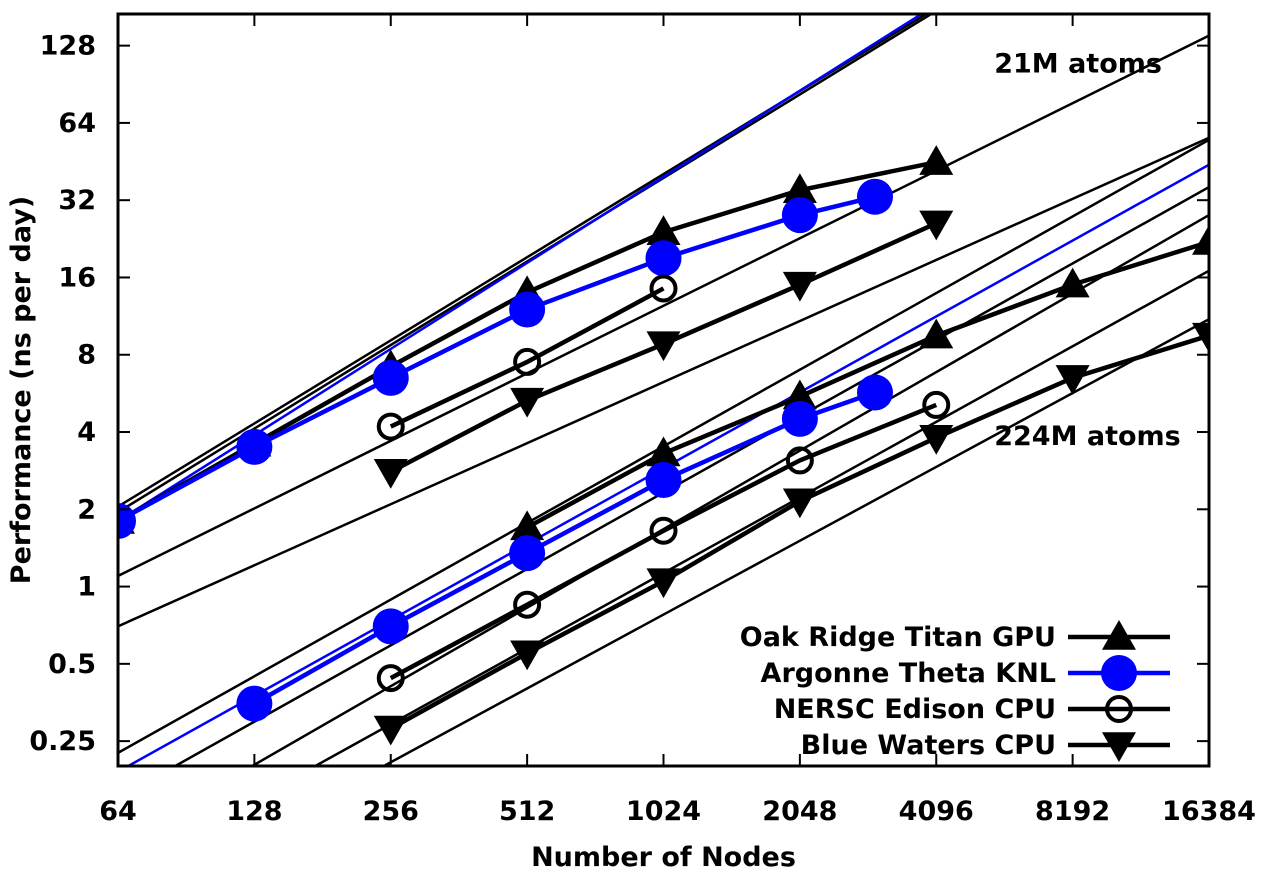 Image resolution: width=1267 pixels, height=877 pixels. I want to click on y-axis-label: Performance (ns per day), so click(21, 390).